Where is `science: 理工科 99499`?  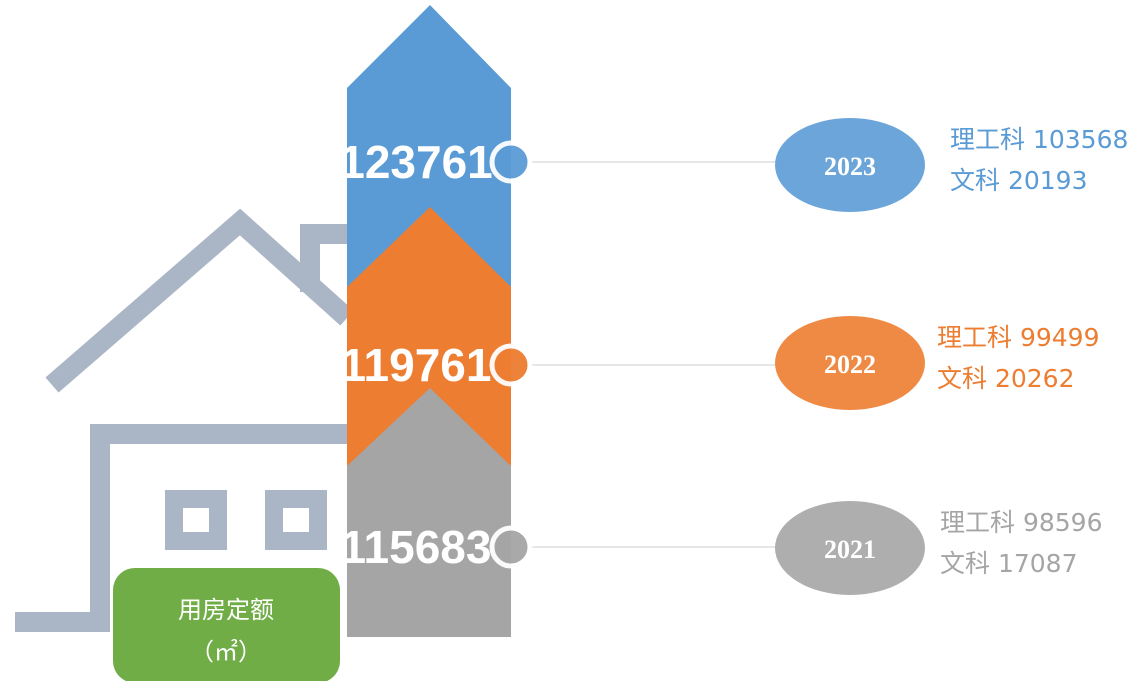 science: 理工科 99499 is located at coordinates (1018, 337).